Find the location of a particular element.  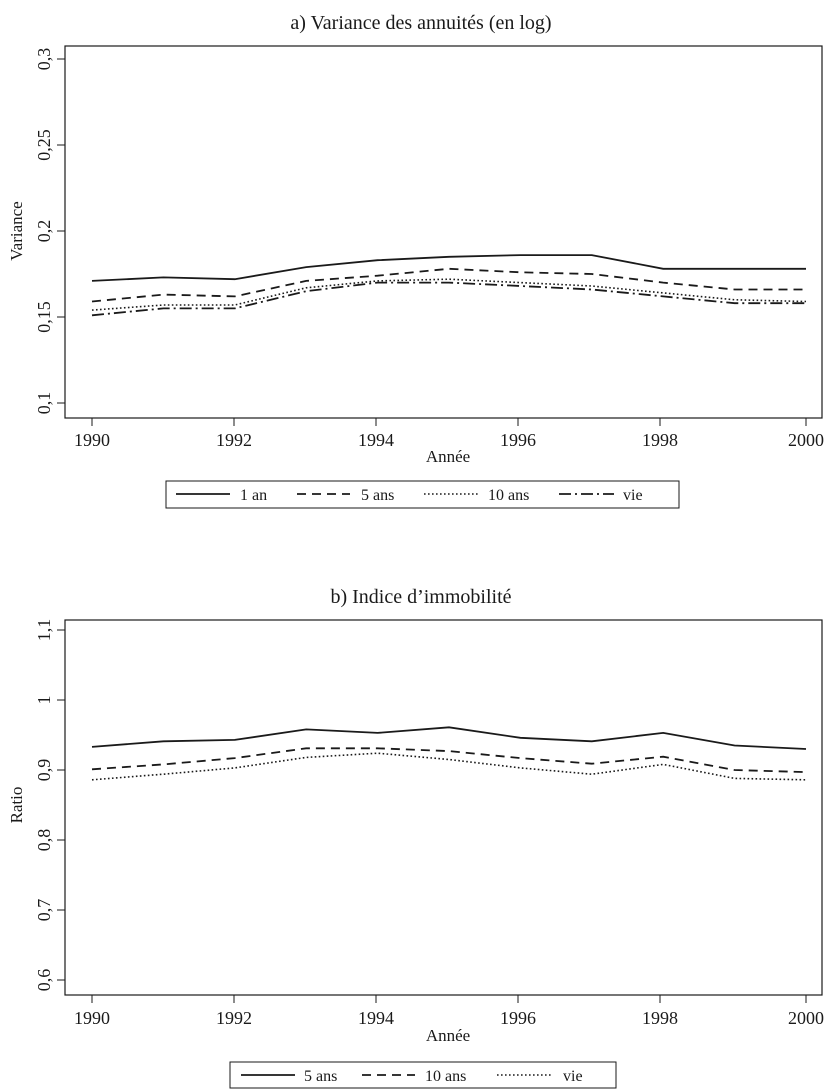

chart-a-y-axis: 0,1 0,15 0,2 0,25 0,3 Variance is located at coordinates (36, 231).